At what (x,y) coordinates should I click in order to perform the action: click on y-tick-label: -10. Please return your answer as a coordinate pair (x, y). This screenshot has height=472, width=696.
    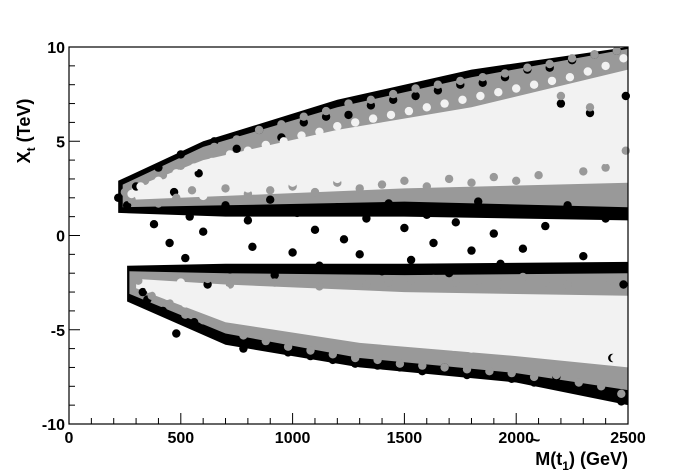
    Looking at the image, I should click on (53, 425).